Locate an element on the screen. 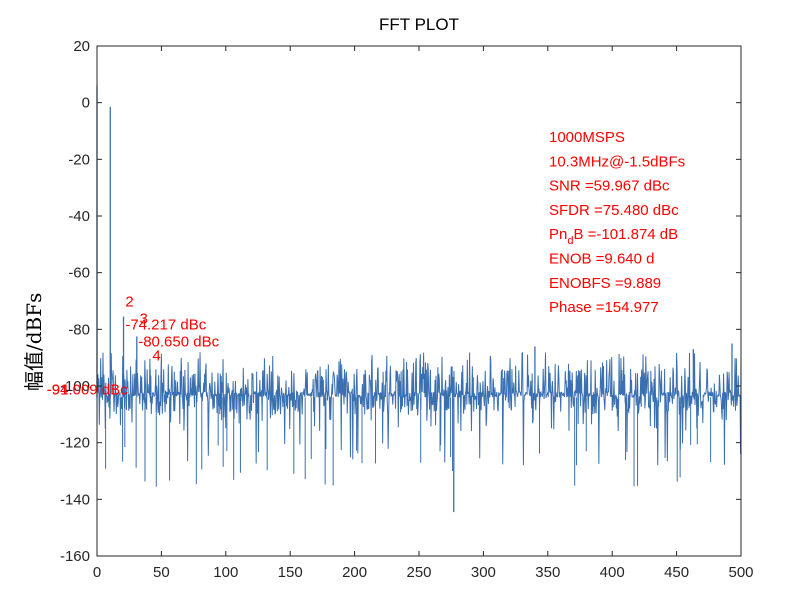 The height and width of the screenshot is (605, 800). y-tick-label: -40 is located at coordinates (79, 216).